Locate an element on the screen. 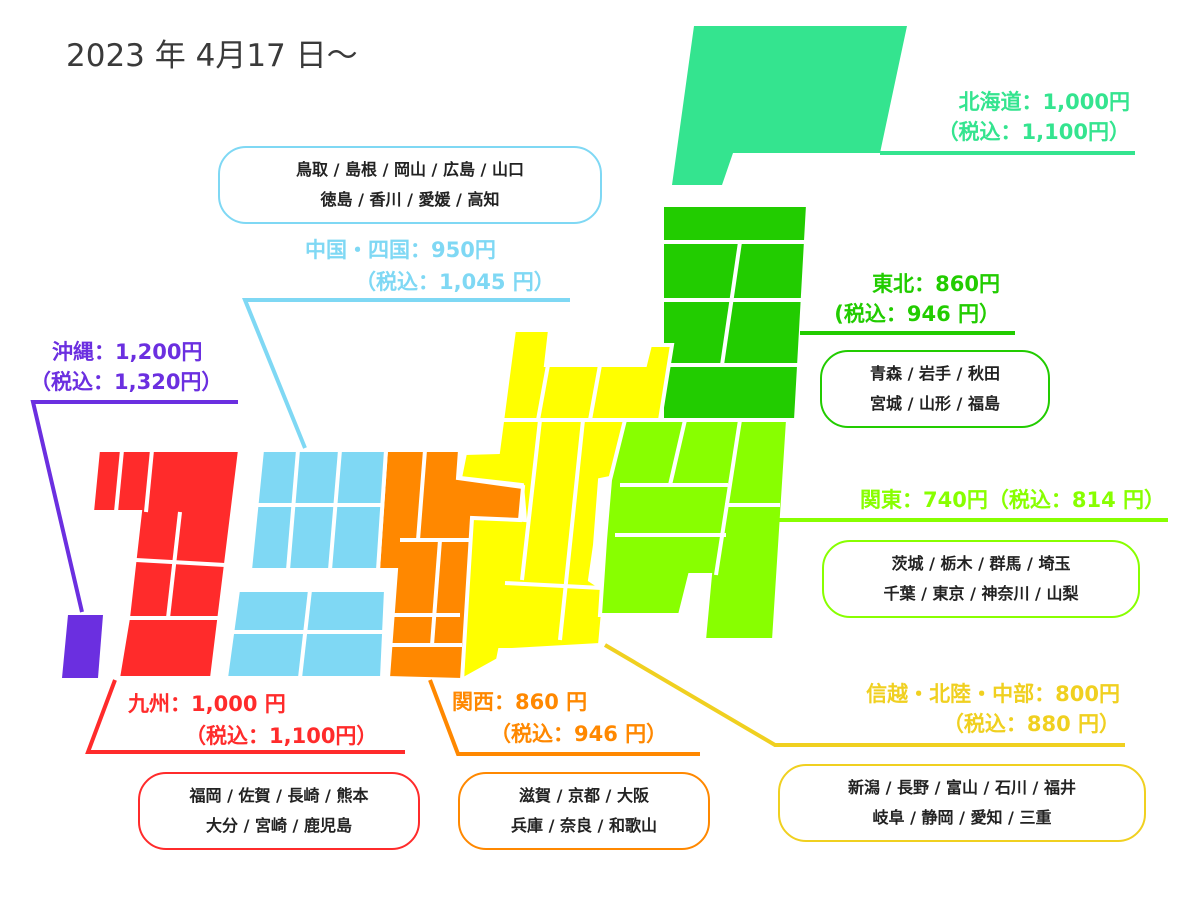 The height and width of the screenshot is (898, 1191). kyushu-leader is located at coordinates (245, 716).